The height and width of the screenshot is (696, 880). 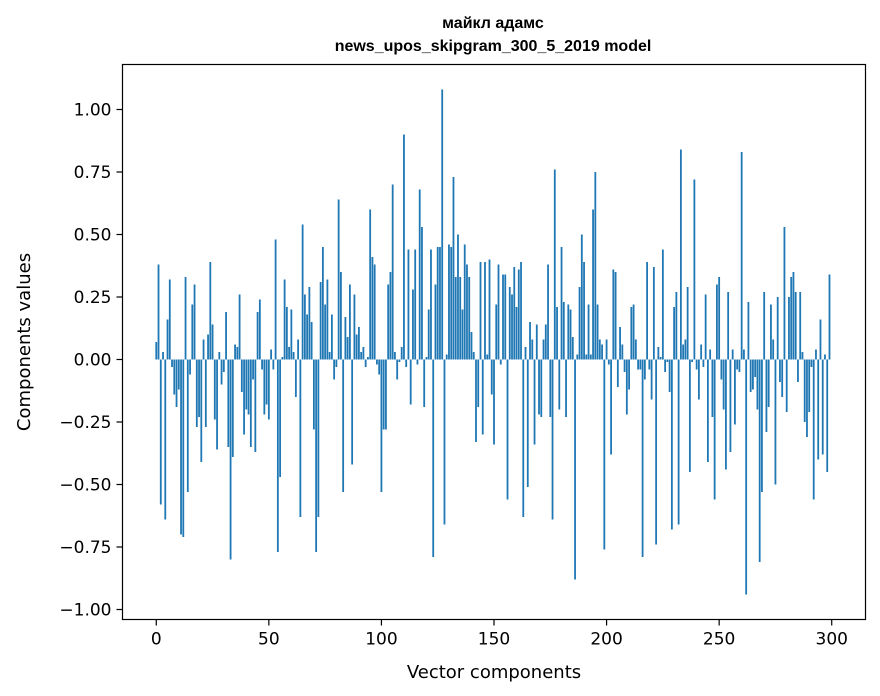 I want to click on chart-title: майкл адамс, so click(x=493, y=23).